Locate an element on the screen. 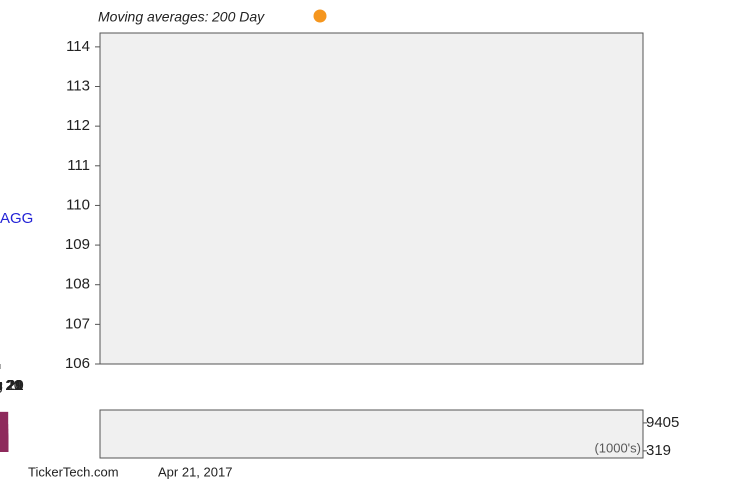  volume-bar is located at coordinates (4, 447).